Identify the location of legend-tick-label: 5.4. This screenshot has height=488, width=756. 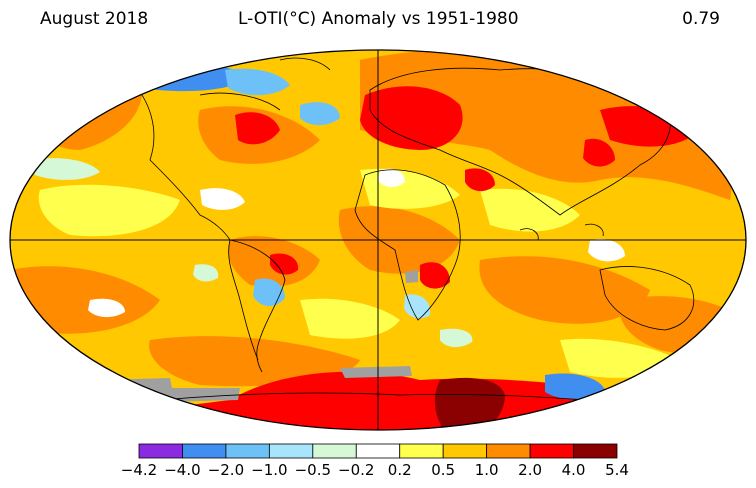
(617, 470).